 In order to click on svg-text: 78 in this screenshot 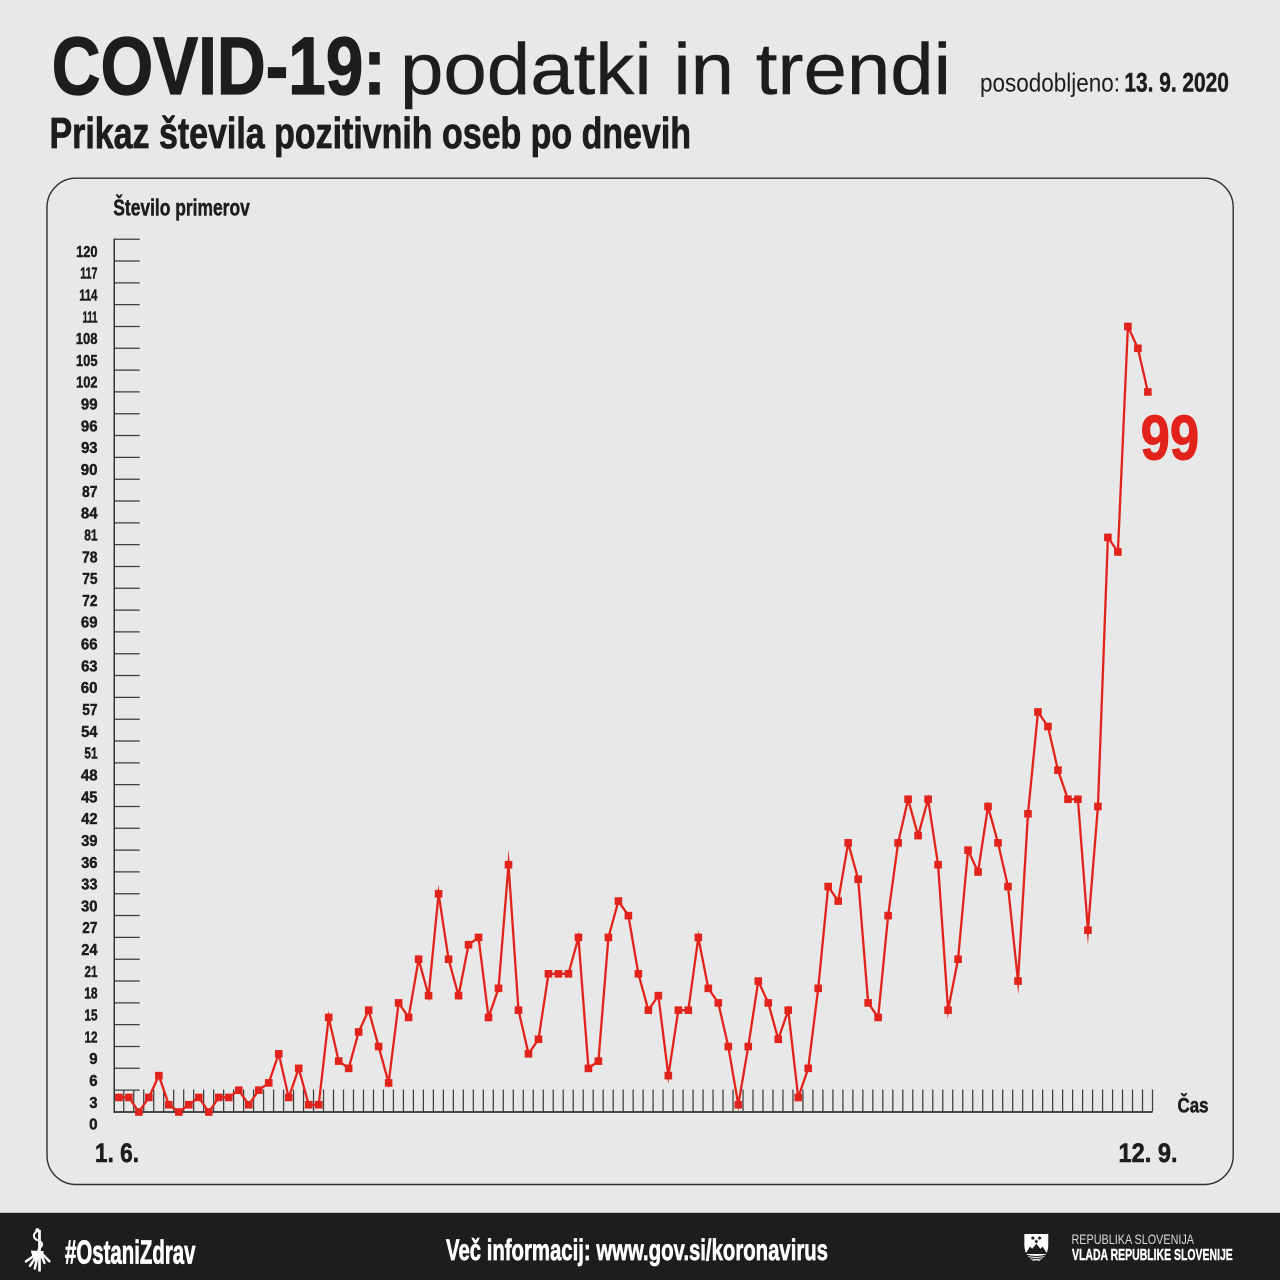, I will do `click(90, 557)`.